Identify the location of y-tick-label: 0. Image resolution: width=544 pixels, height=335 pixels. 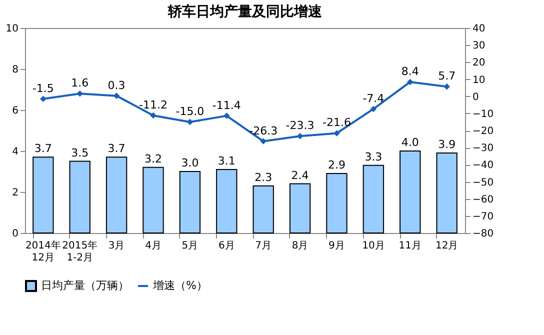
(15, 234).